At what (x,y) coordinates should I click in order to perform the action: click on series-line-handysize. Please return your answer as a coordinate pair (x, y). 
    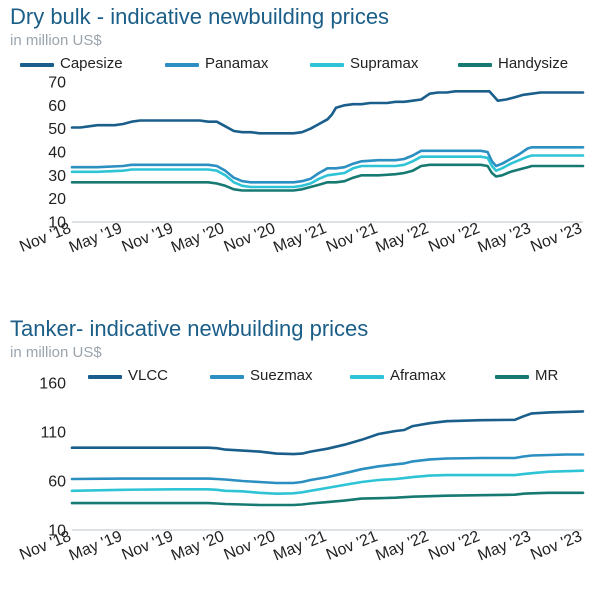
    Looking at the image, I should click on (327, 177).